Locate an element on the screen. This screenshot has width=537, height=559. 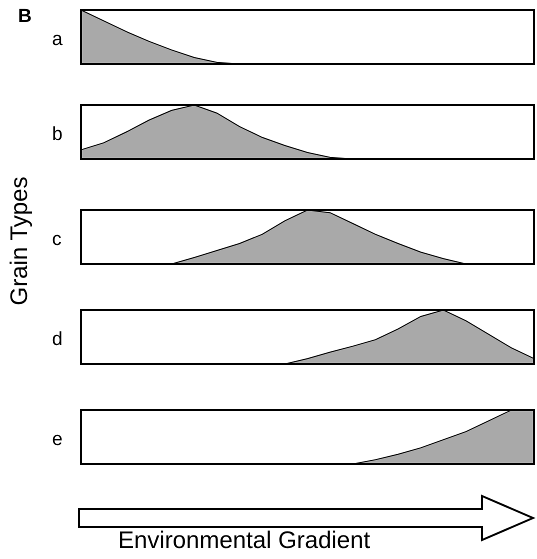
text: e is located at coordinates (57, 440).